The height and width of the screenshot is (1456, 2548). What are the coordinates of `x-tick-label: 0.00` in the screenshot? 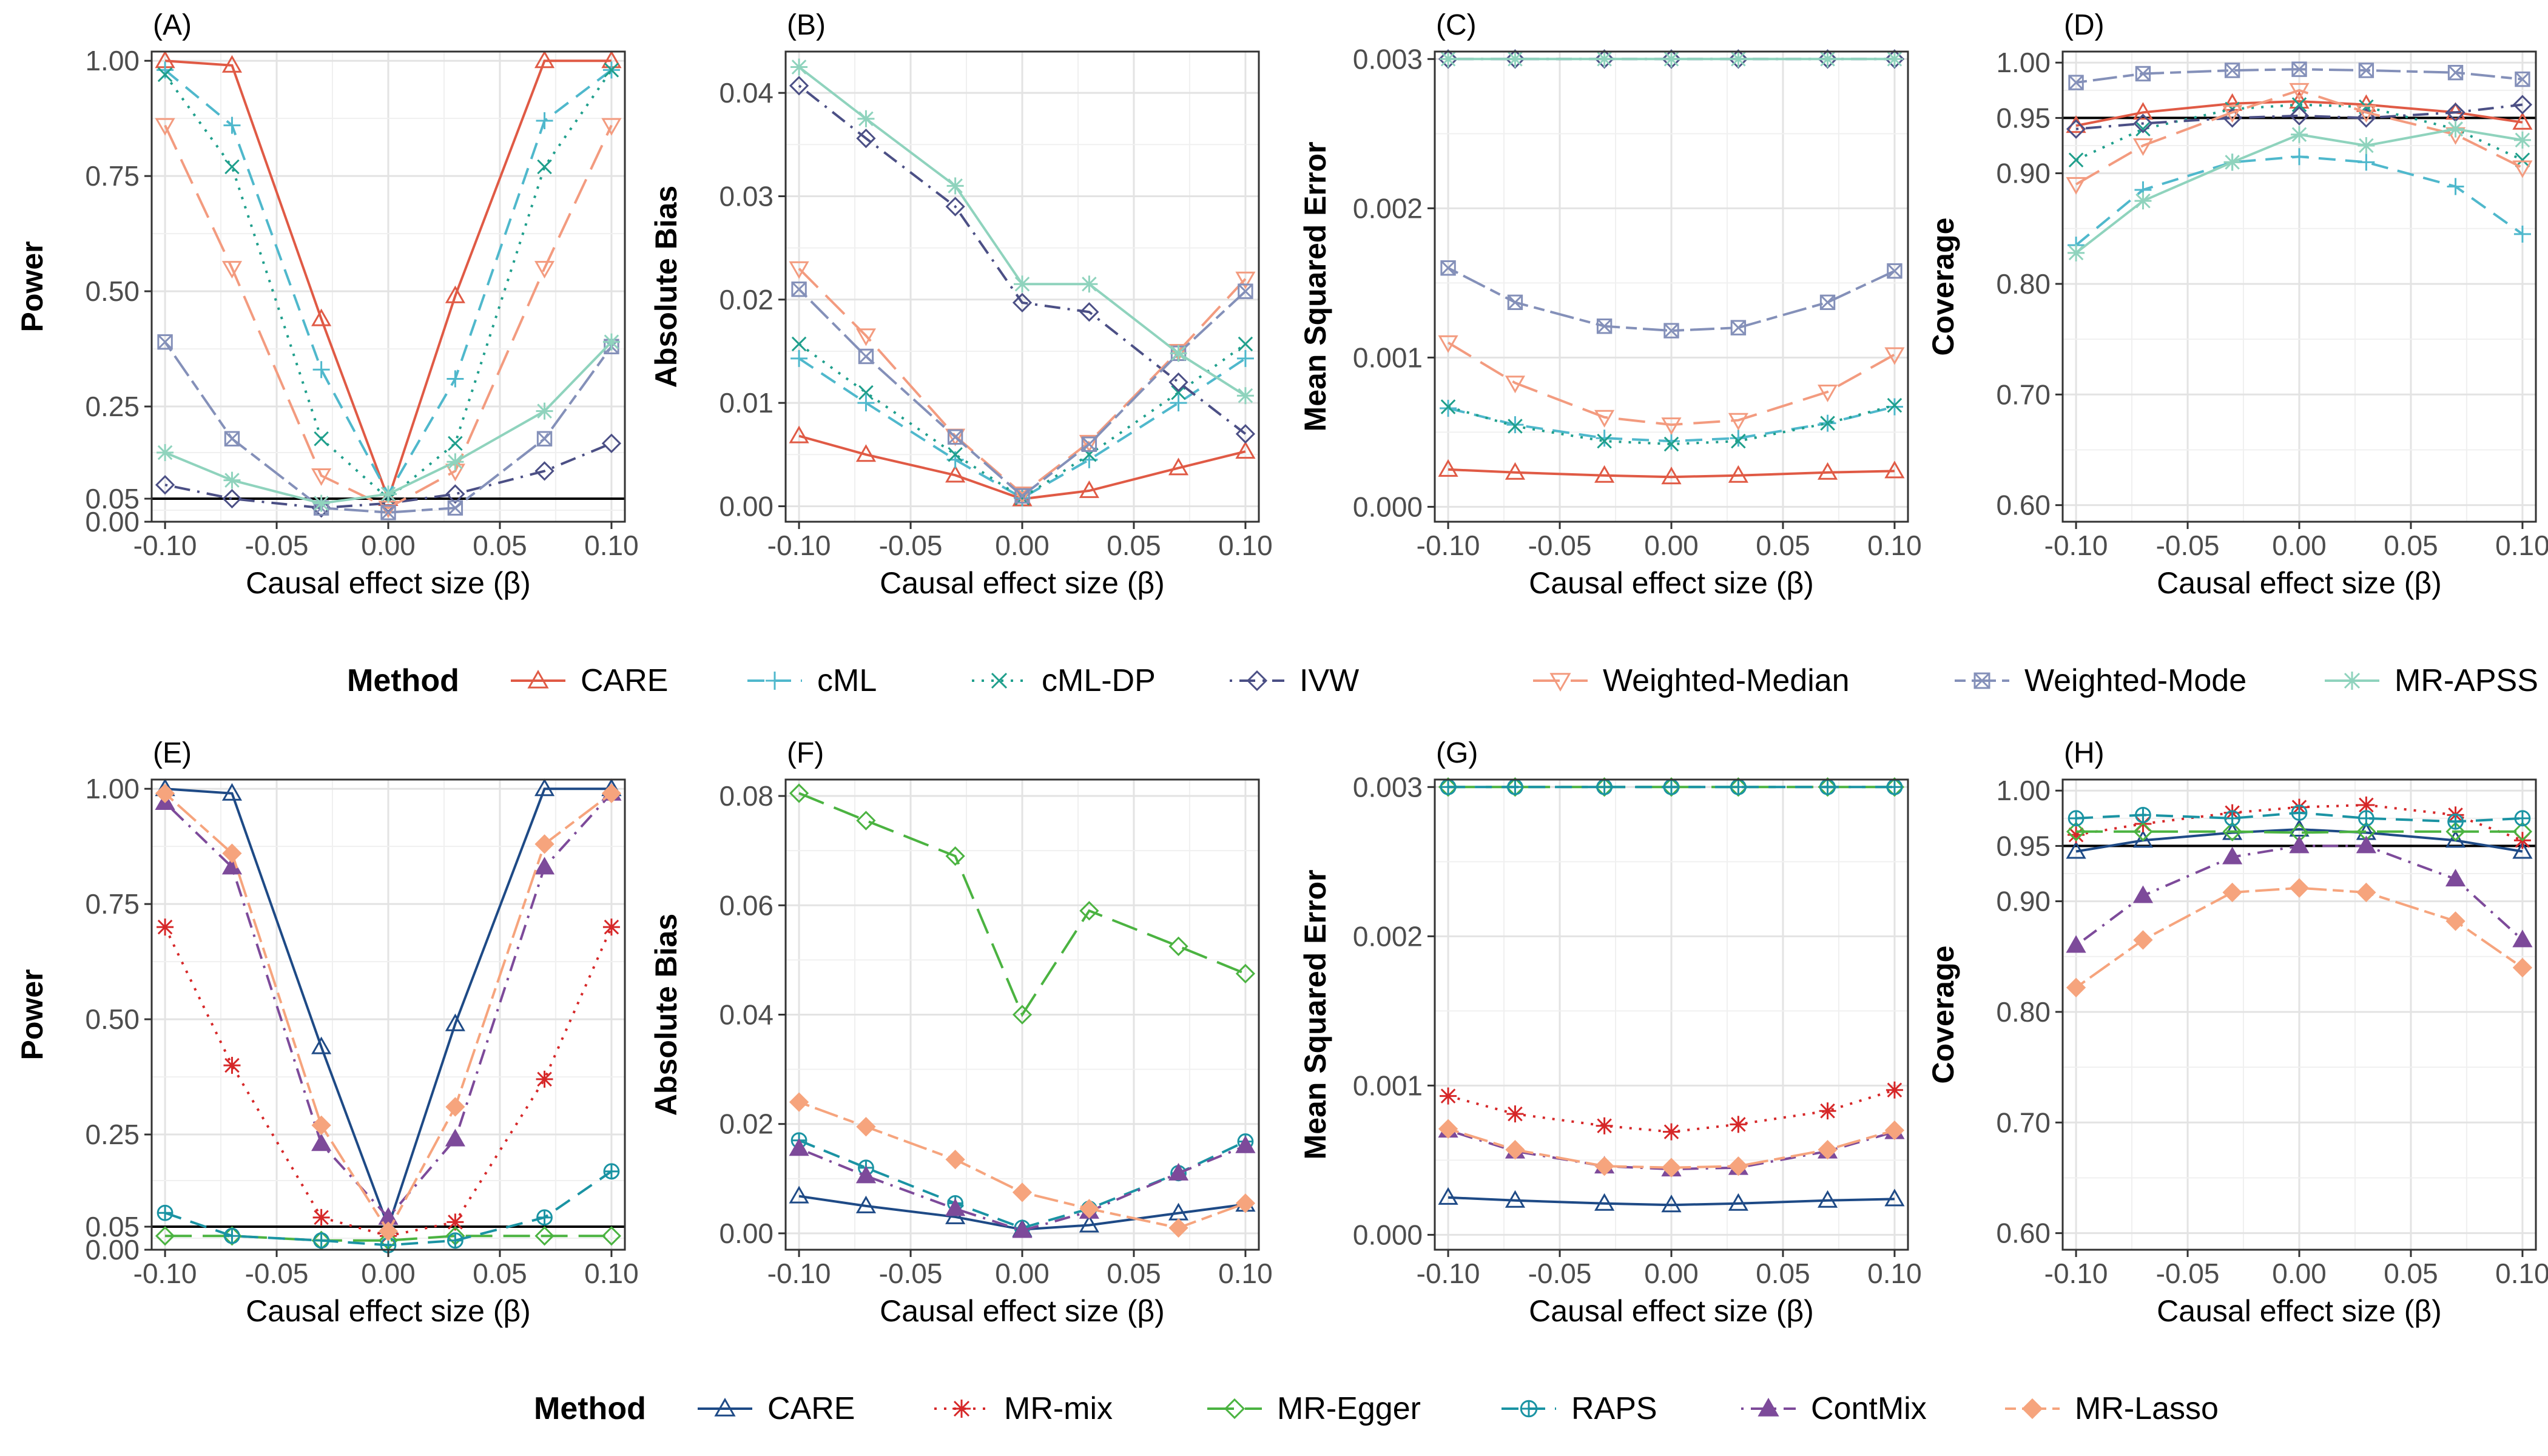 It's located at (1022, 1273).